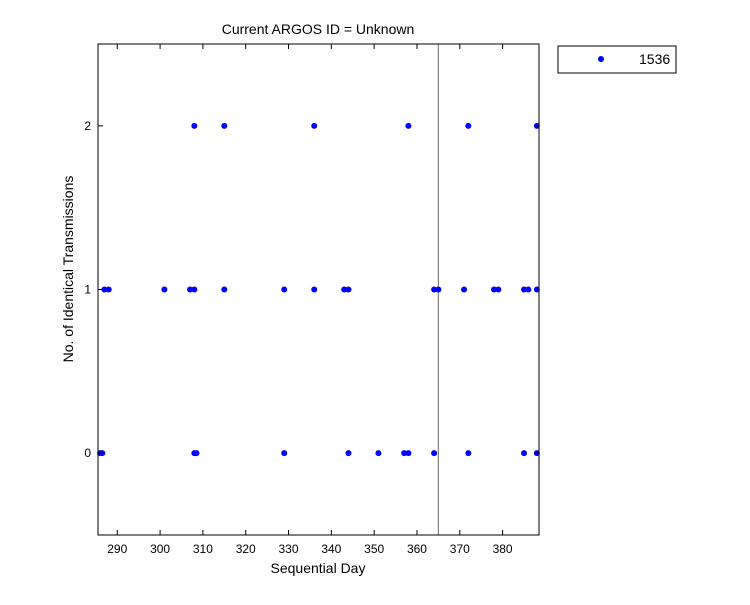 This screenshot has width=750, height=605. Describe the element at coordinates (374, 549) in the screenshot. I see `x-tick-label: 350` at that location.